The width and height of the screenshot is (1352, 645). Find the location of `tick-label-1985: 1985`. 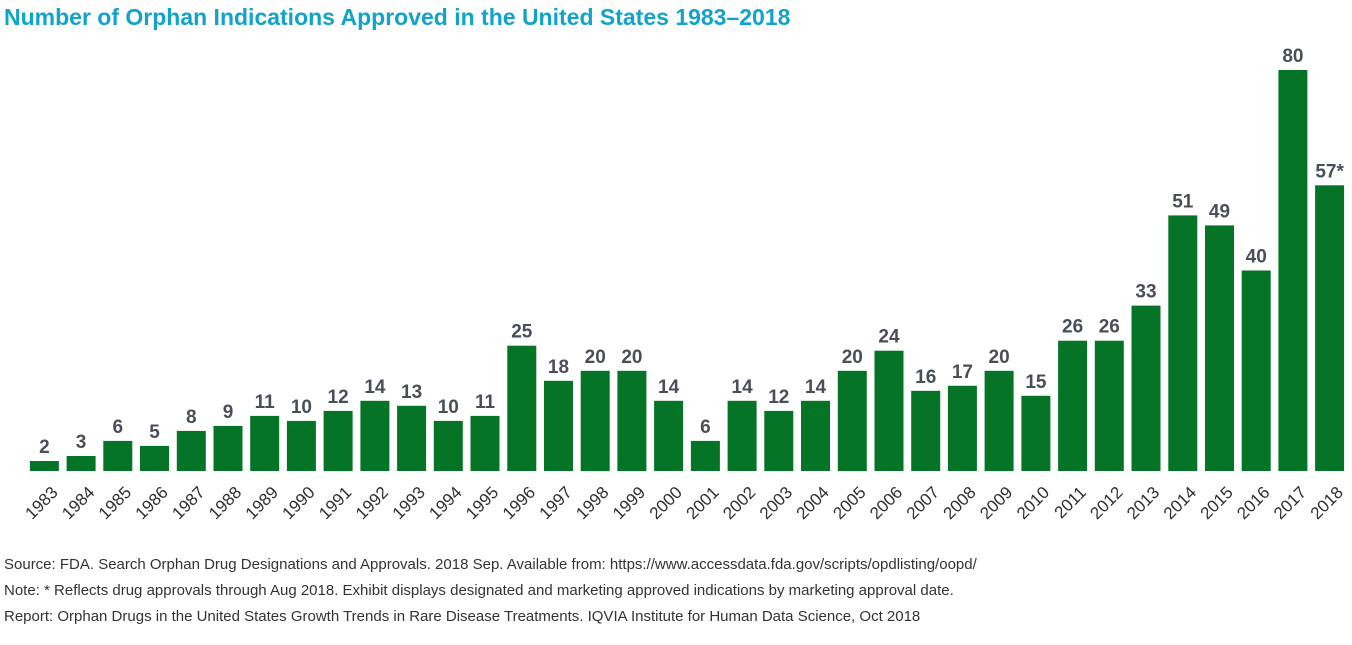

tick-label-1985: 1985 is located at coordinates (115, 503).